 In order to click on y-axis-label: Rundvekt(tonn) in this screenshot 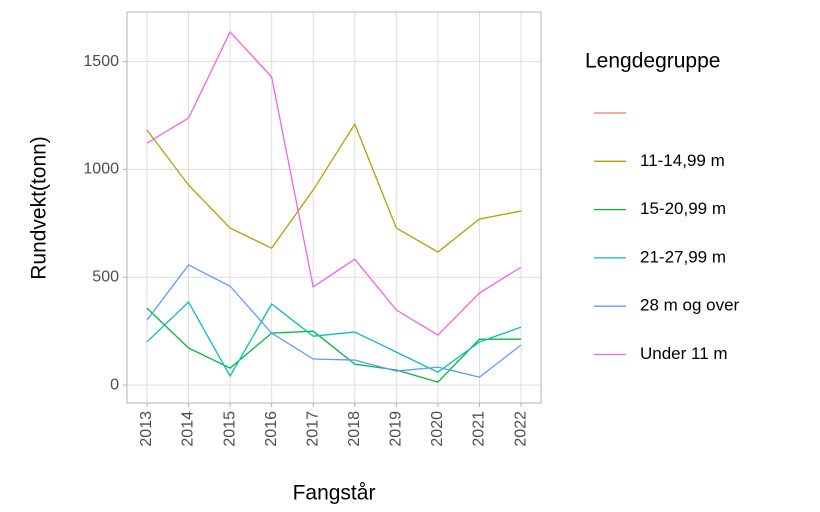, I will do `click(39, 208)`.